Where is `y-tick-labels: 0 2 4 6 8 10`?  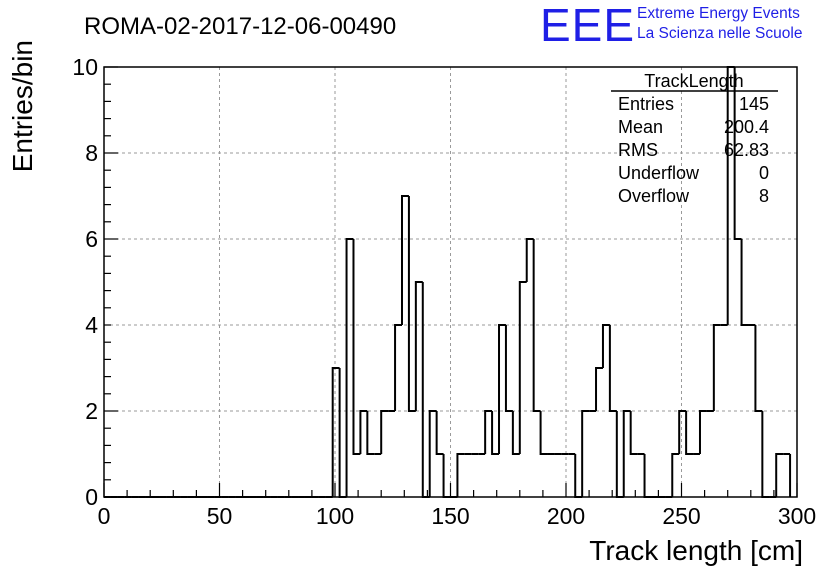 y-tick-labels: 0 2 4 6 8 10 is located at coordinates (85, 282).